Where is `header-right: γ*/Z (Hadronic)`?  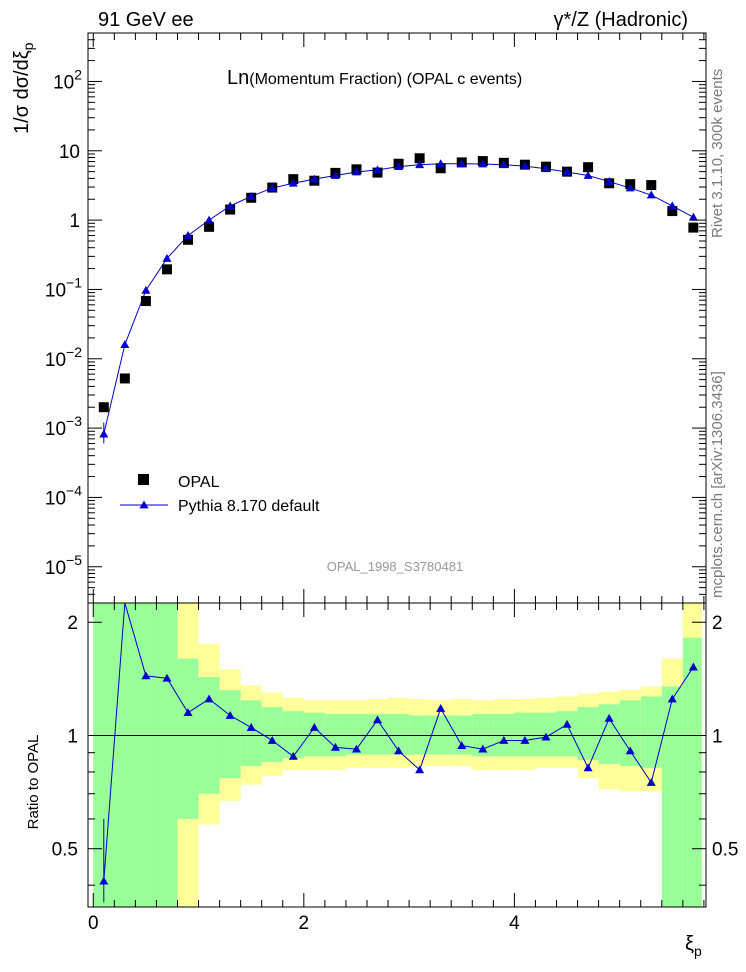 header-right: γ*/Z (Hadronic) is located at coordinates (621, 20).